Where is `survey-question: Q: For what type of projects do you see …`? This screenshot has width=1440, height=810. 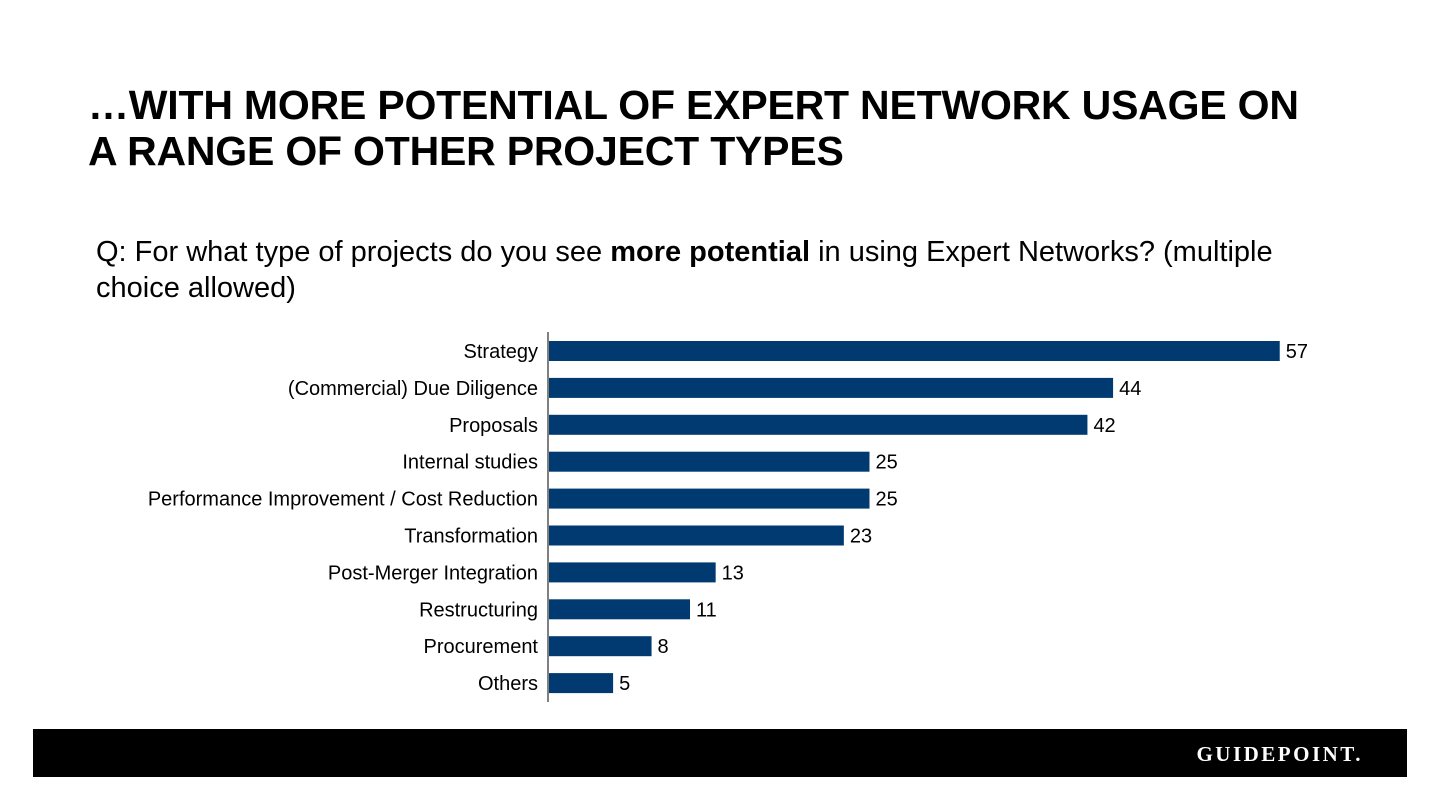
survey-question: Q: For what type of projects do you see … is located at coordinates (726, 270).